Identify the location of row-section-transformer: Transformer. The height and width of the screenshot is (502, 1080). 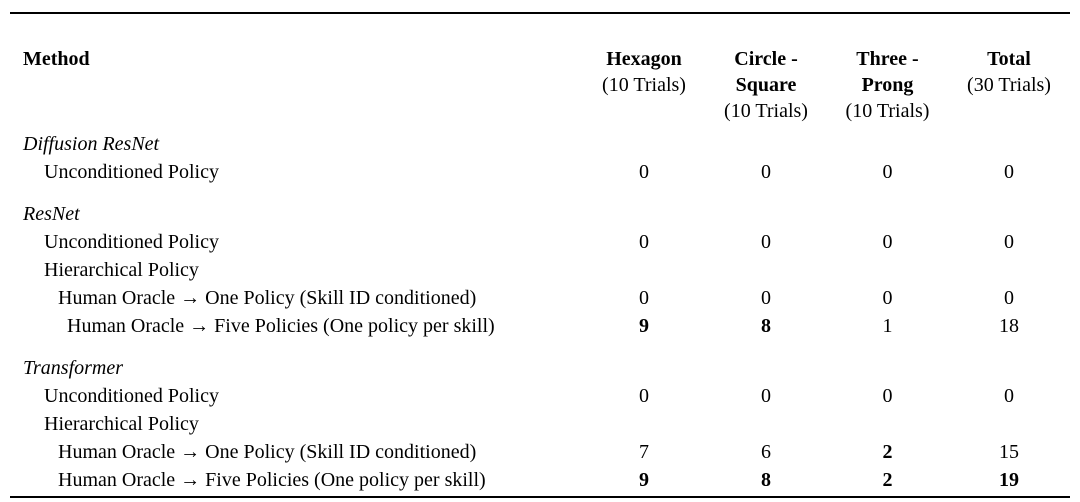
(540, 368).